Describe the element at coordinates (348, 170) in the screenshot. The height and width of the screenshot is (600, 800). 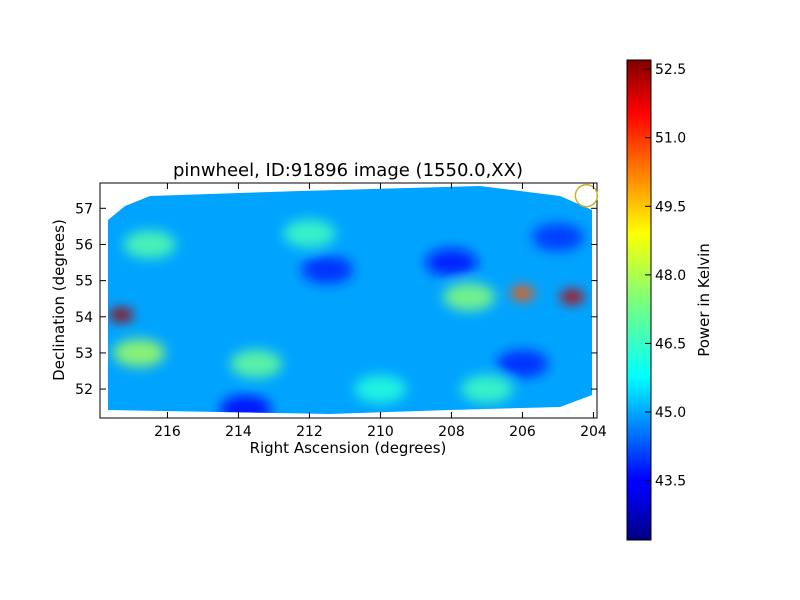
I see `chart-title: pinwheel, ID:91896 image (1550.0,XX)` at that location.